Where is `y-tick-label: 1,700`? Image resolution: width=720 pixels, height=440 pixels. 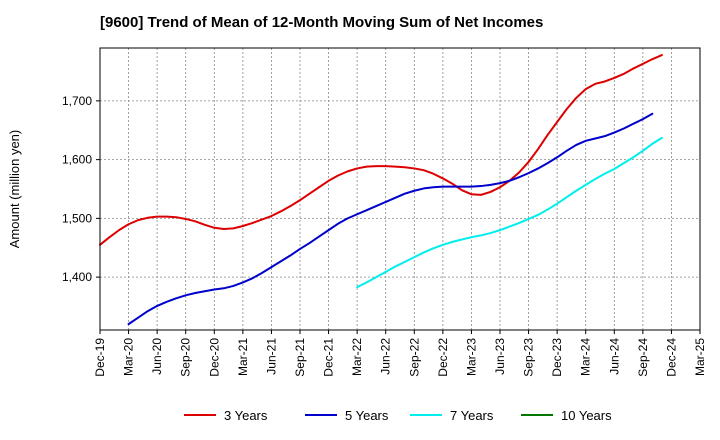 y-tick-label: 1,700 is located at coordinates (77, 101).